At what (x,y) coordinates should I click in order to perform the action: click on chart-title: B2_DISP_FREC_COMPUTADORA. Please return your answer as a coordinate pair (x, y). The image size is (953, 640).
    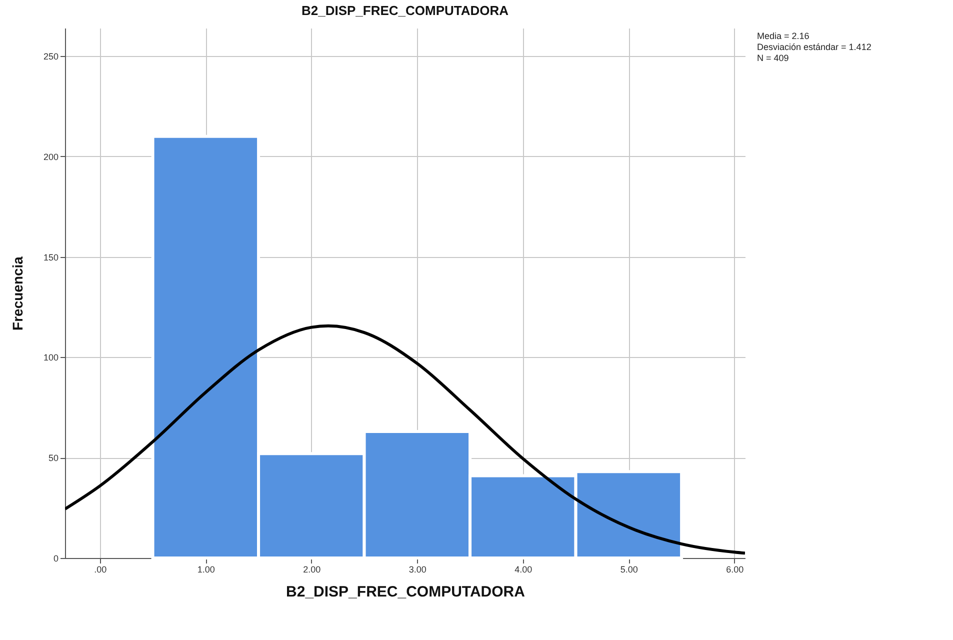
    Looking at the image, I should click on (405, 10).